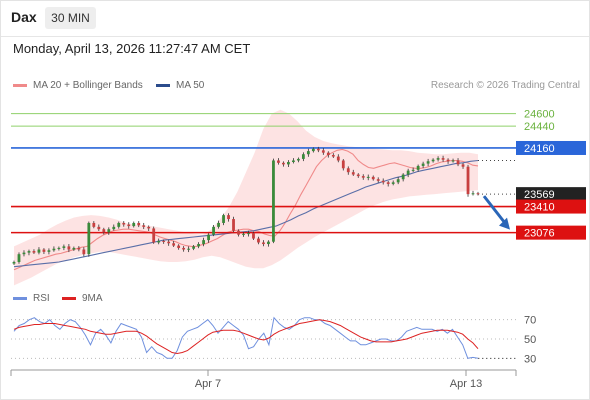 This screenshot has height=400, width=590. Describe the element at coordinates (539, 208) in the screenshot. I see `level-label-23410: 23410` at that location.